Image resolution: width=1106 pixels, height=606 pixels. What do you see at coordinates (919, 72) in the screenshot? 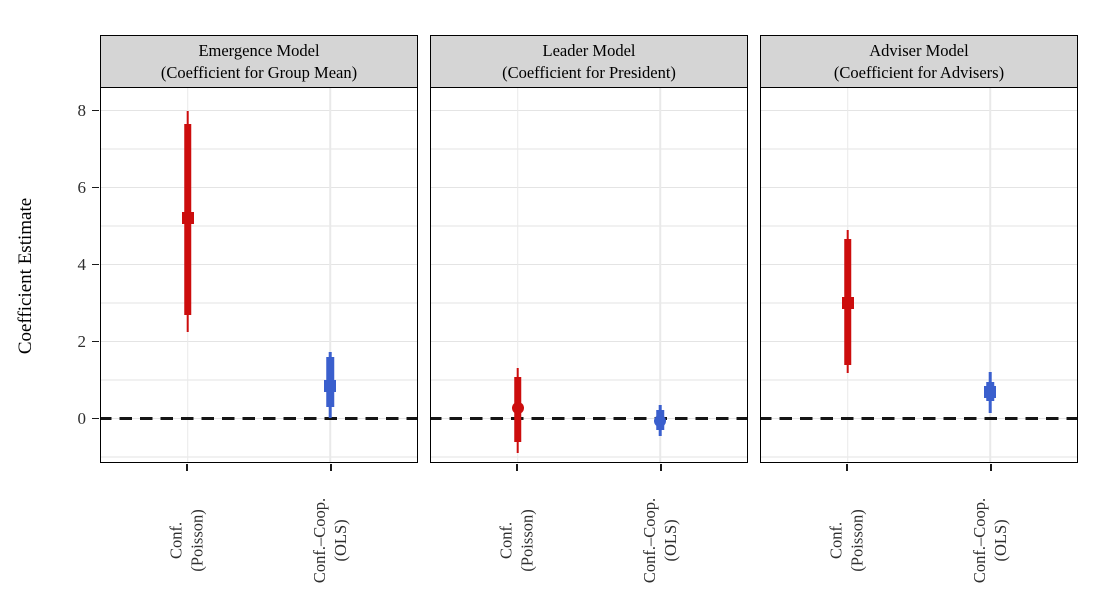
I see `strip-title-line2: (Coefficient for Advisers)` at bounding box center [919, 72].